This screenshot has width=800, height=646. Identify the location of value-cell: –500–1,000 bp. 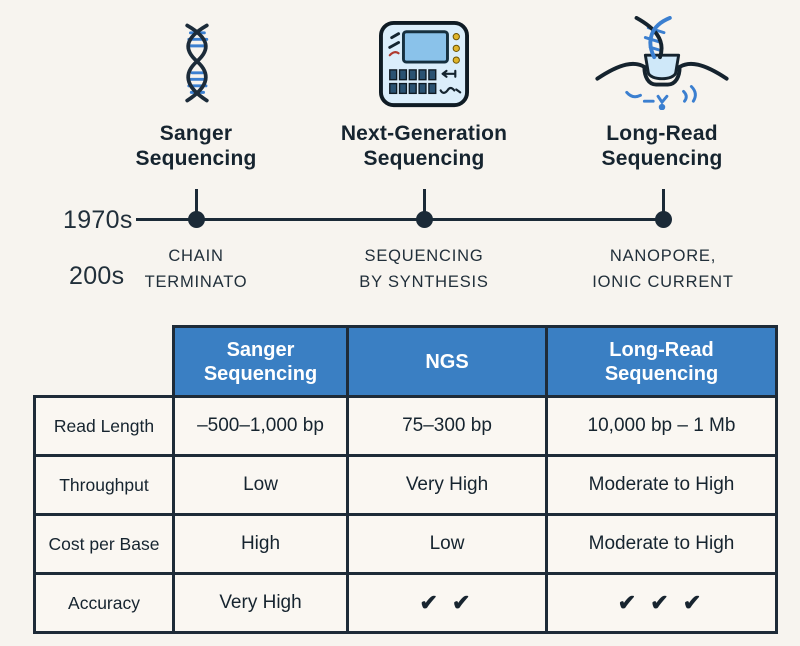
(260, 426).